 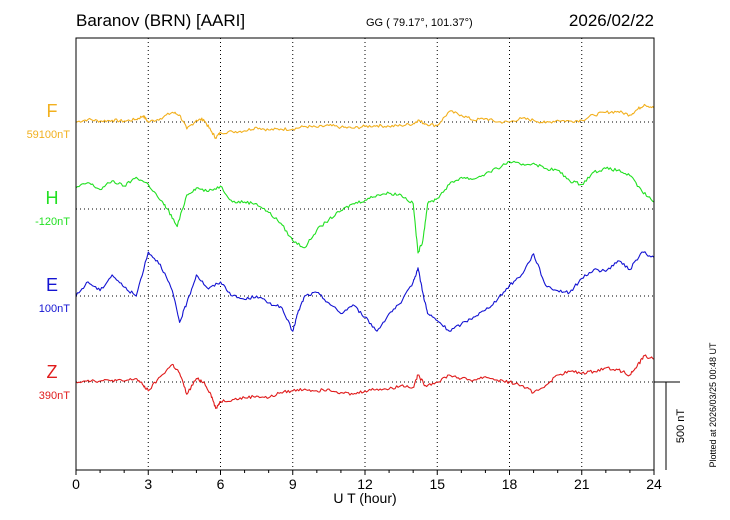 What do you see at coordinates (365, 207) in the screenshot?
I see `series-line-H` at bounding box center [365, 207].